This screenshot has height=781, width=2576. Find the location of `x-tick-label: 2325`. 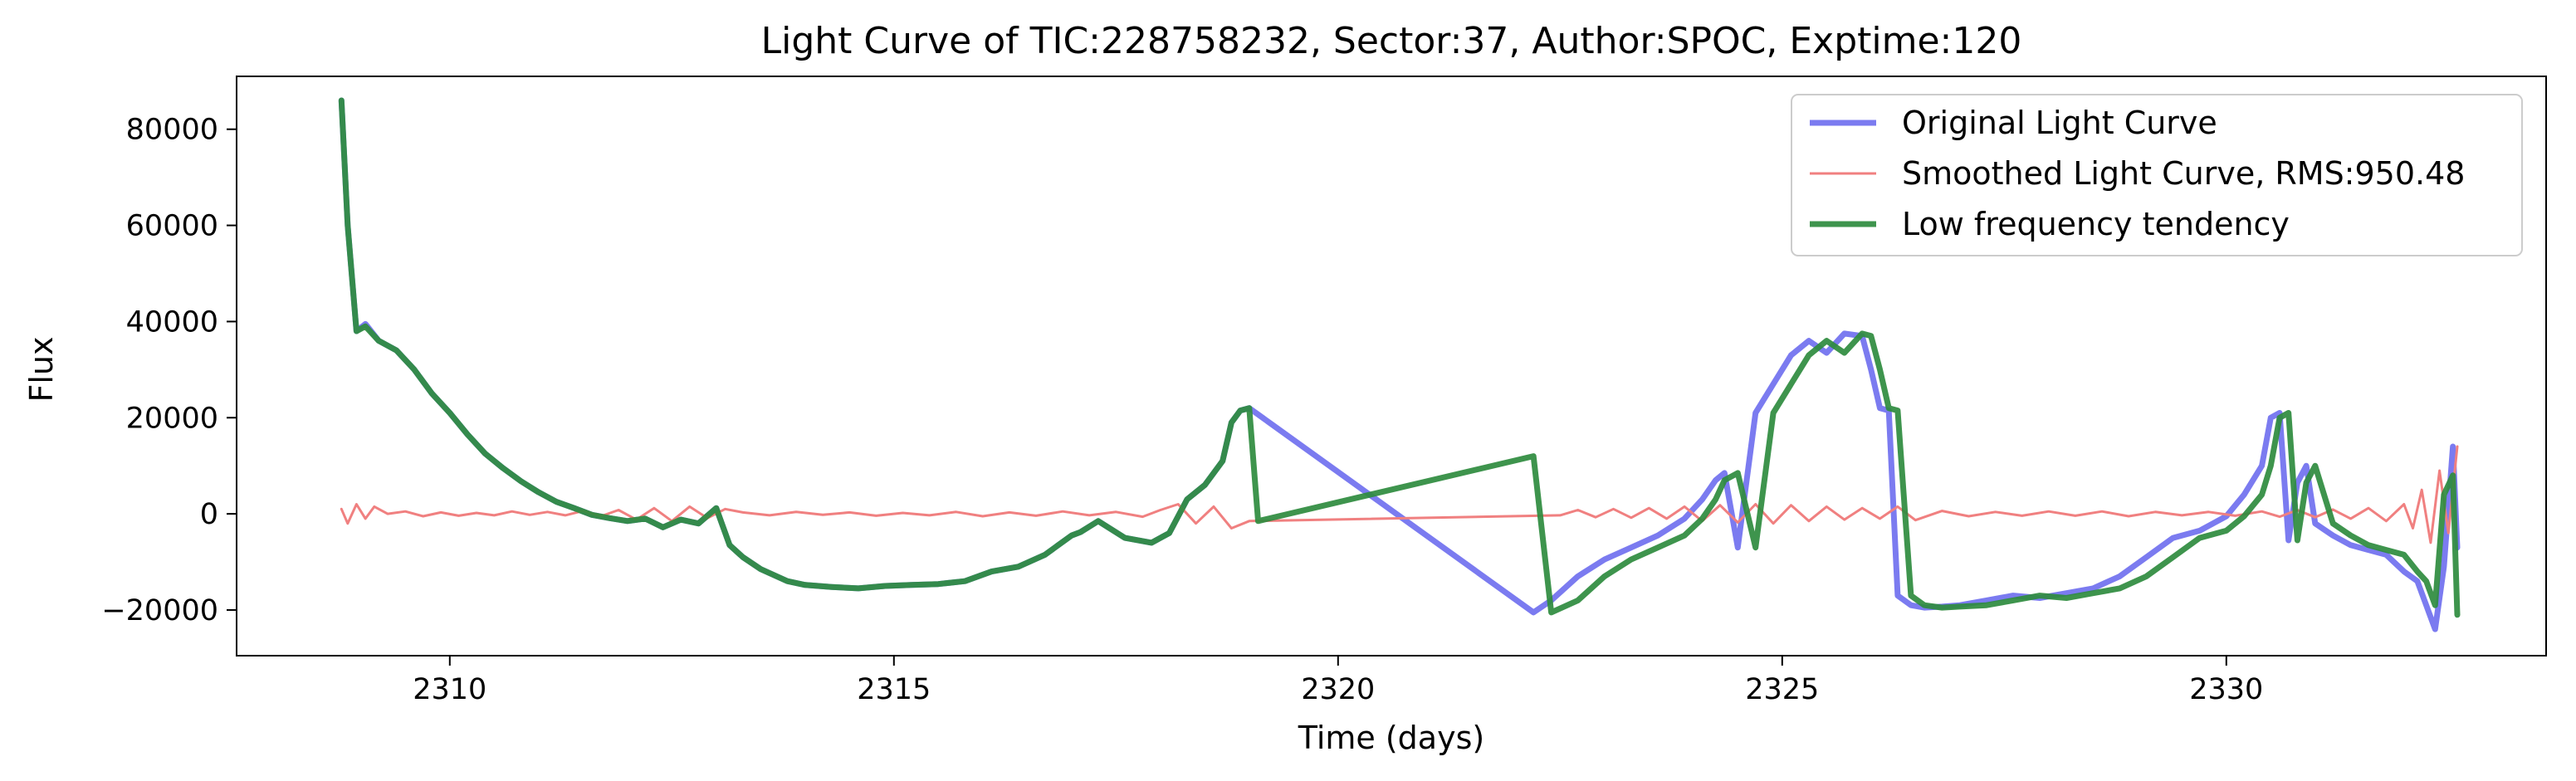

x-tick-label: 2325 is located at coordinates (1782, 689).